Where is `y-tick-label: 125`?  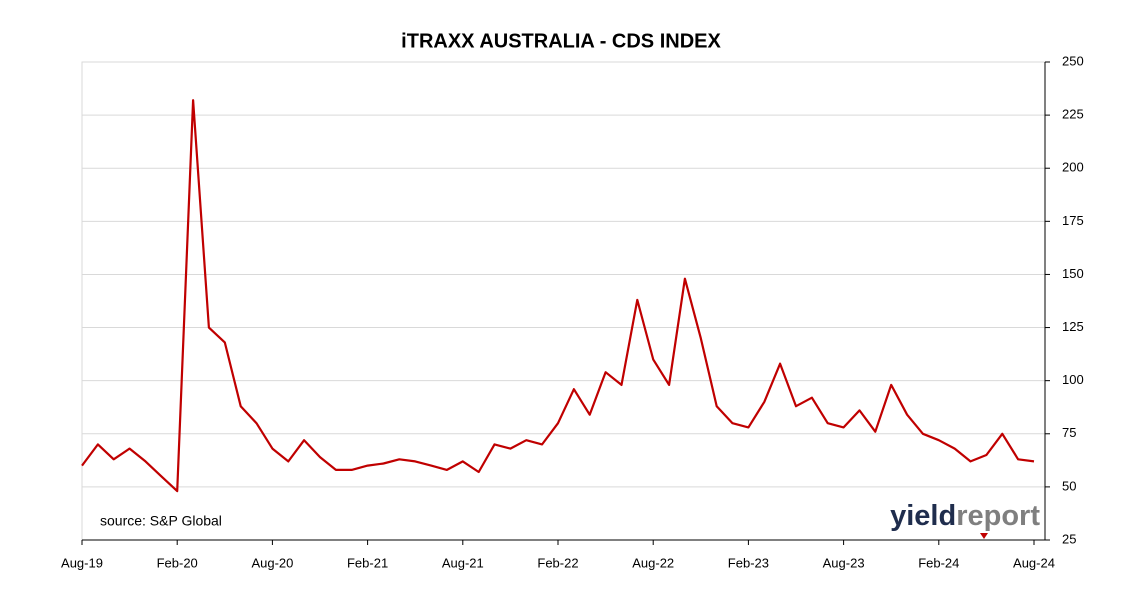 y-tick-label: 125 is located at coordinates (1073, 326).